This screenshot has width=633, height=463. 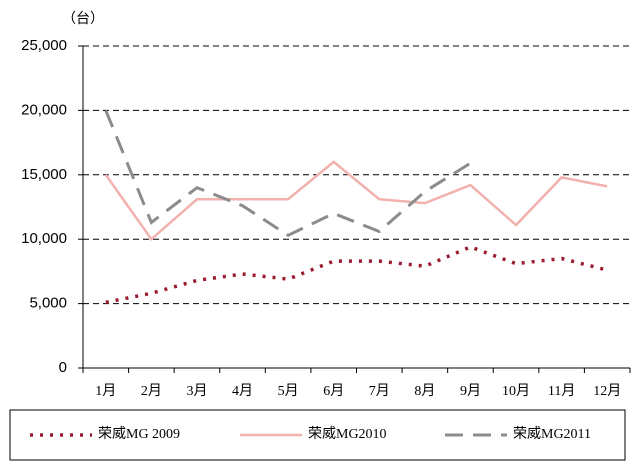 I want to click on y-tick-label: 0, so click(x=63, y=367).